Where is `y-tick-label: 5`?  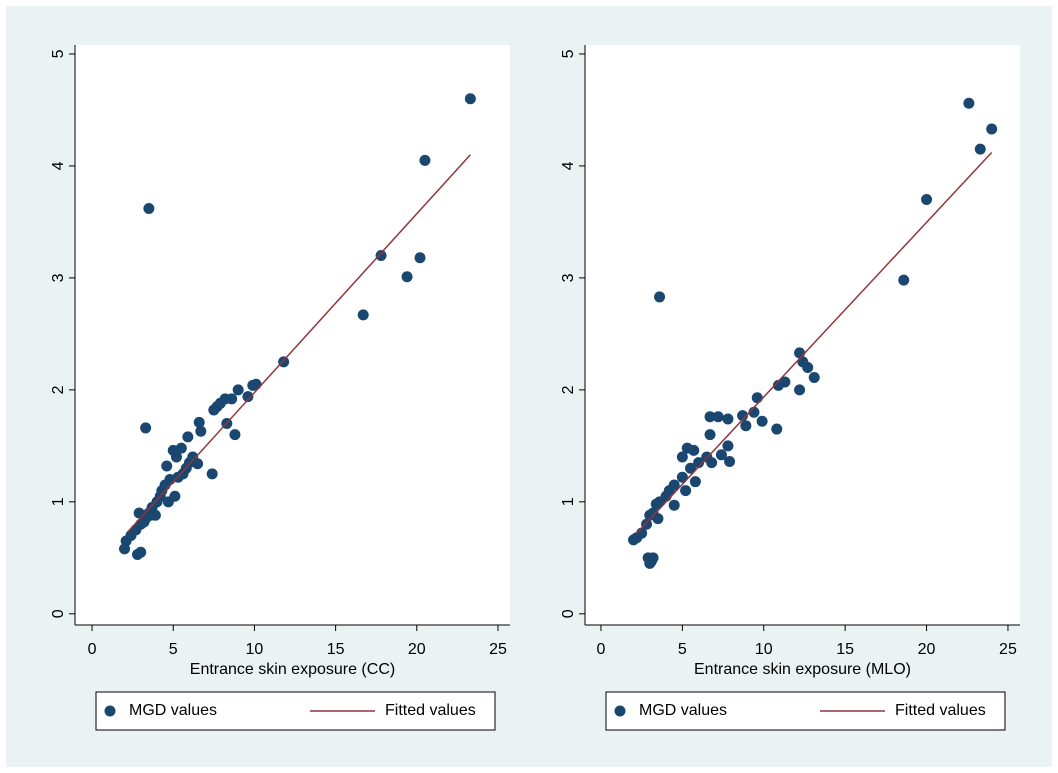
y-tick-label: 5 is located at coordinates (58, 53).